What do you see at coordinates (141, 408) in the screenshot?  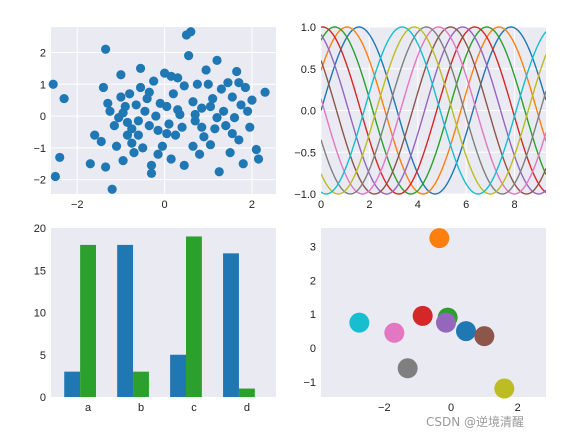 I see `category-label: b` at bounding box center [141, 408].